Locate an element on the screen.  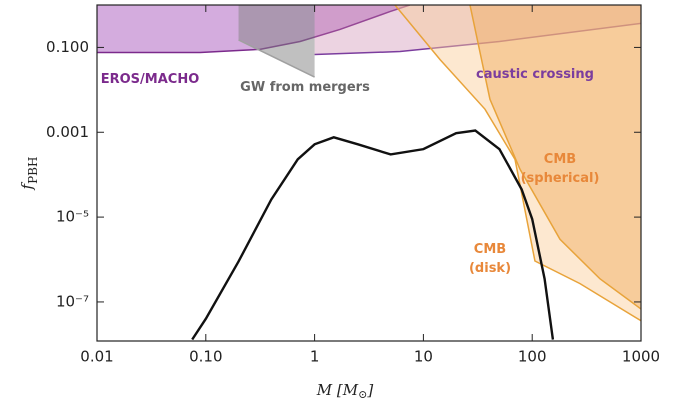
y-tick-label: 10⁻⁵ is located at coordinates (72, 217).